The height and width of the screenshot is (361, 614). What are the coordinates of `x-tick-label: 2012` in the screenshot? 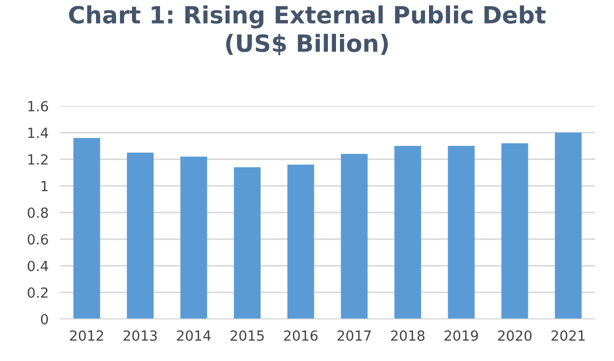 It's located at (87, 335).